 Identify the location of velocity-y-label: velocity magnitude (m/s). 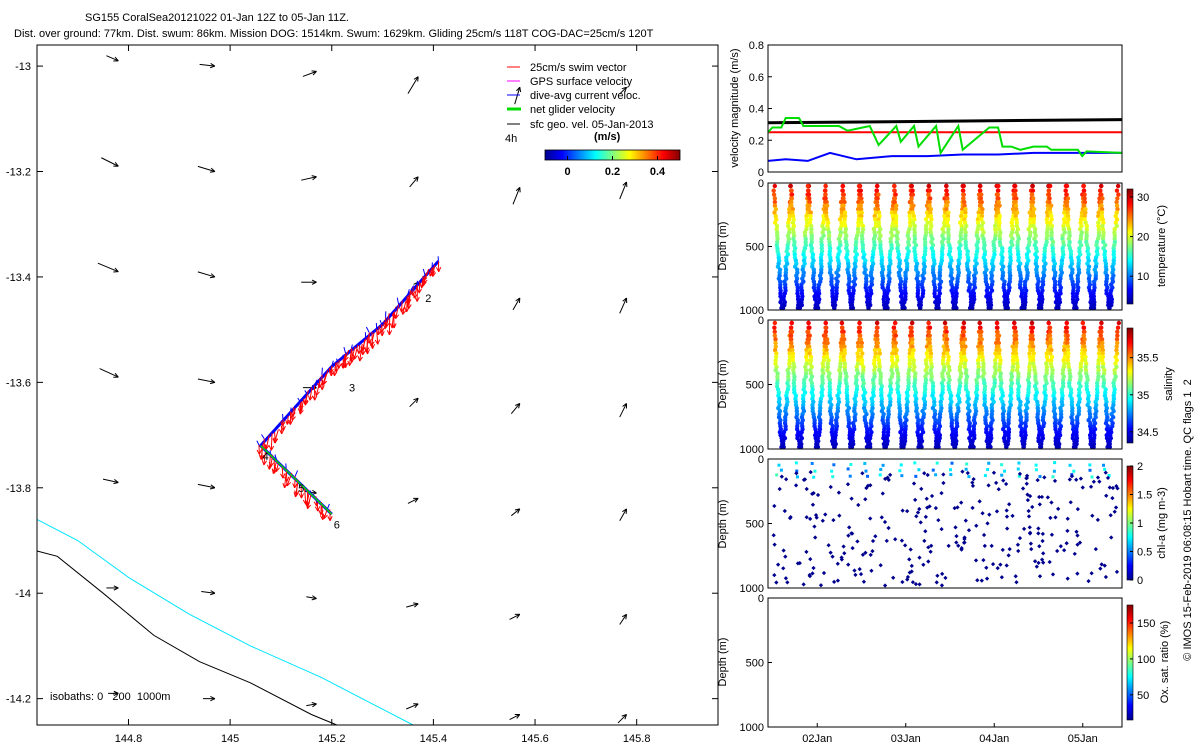
(735, 107).